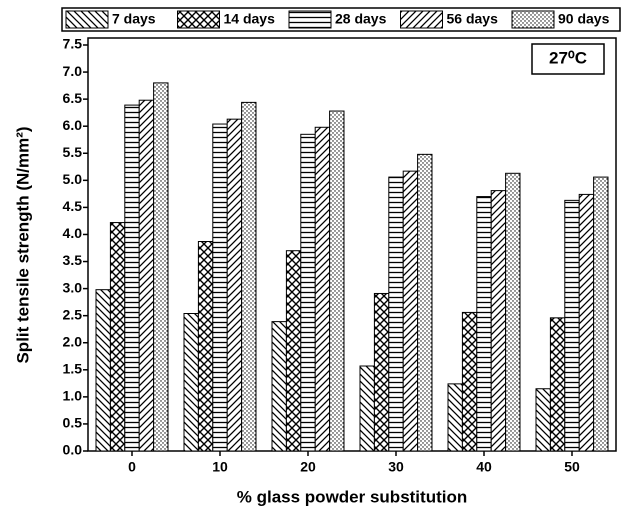 Image resolution: width=623 pixels, height=513 pixels. What do you see at coordinates (572, 467) in the screenshot?
I see `x-tick-label: 50` at bounding box center [572, 467].